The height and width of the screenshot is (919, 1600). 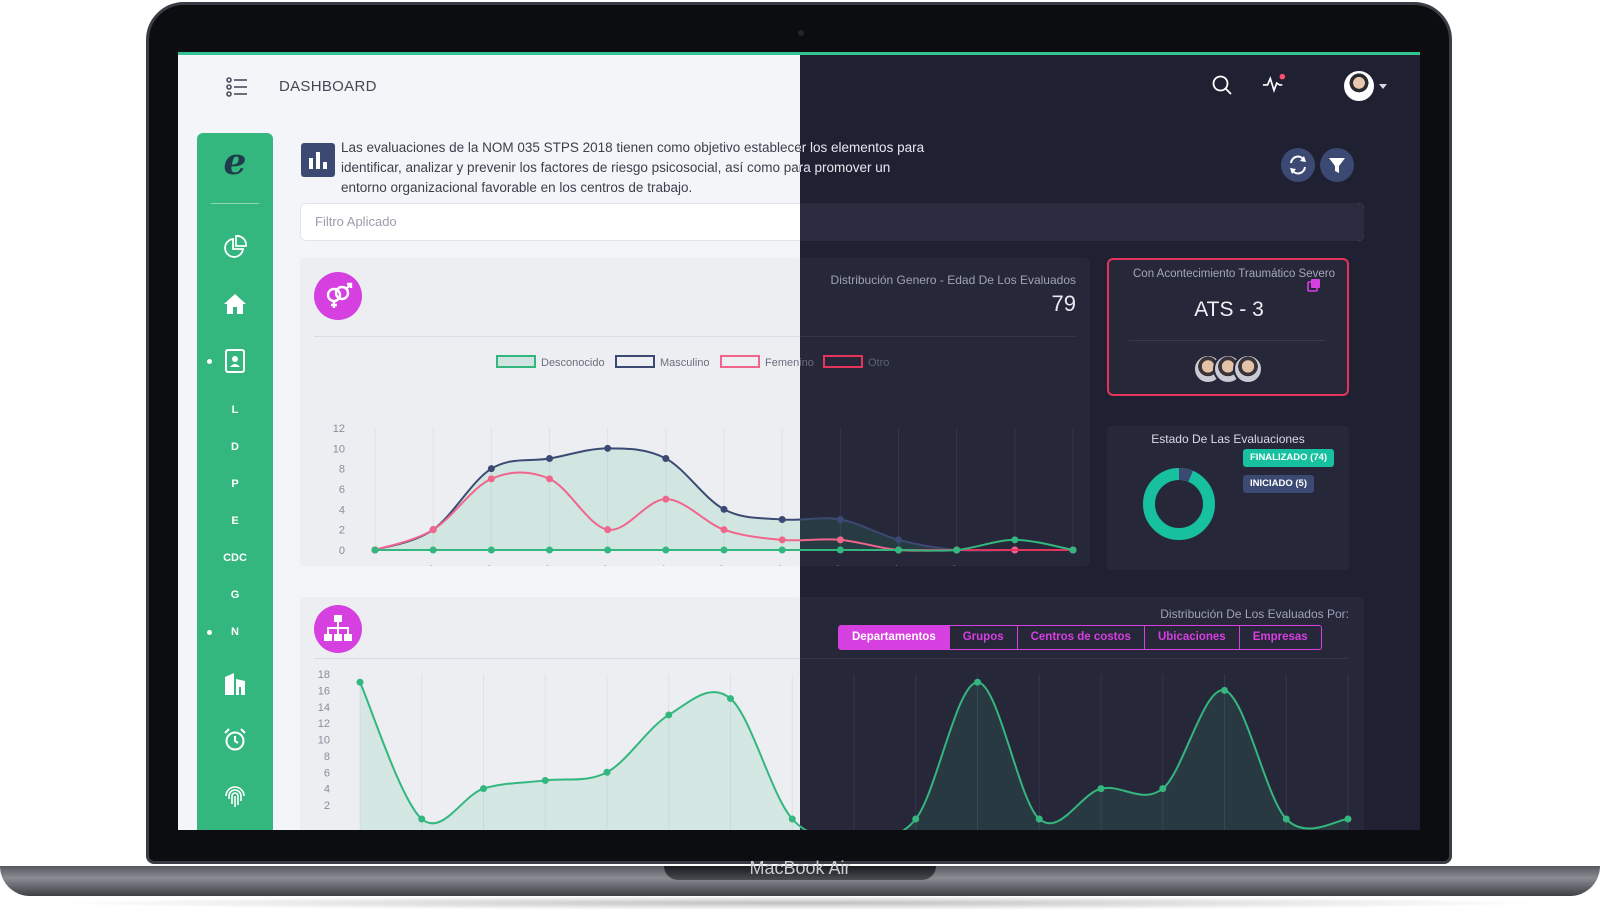 What do you see at coordinates (1383, 86) in the screenshot?
I see `chevron-down-icon` at bounding box center [1383, 86].